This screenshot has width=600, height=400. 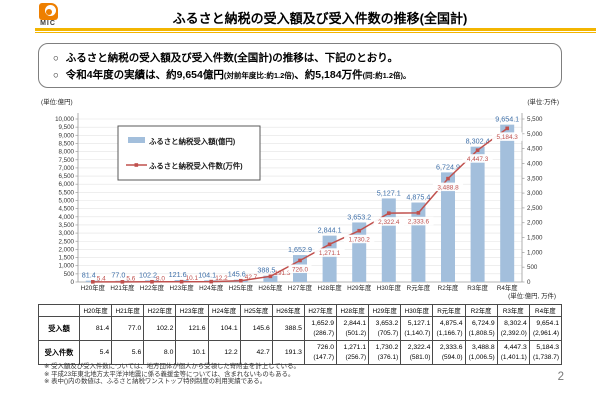 I want to click on table-column-header: H26年度, so click(x=288, y=310).